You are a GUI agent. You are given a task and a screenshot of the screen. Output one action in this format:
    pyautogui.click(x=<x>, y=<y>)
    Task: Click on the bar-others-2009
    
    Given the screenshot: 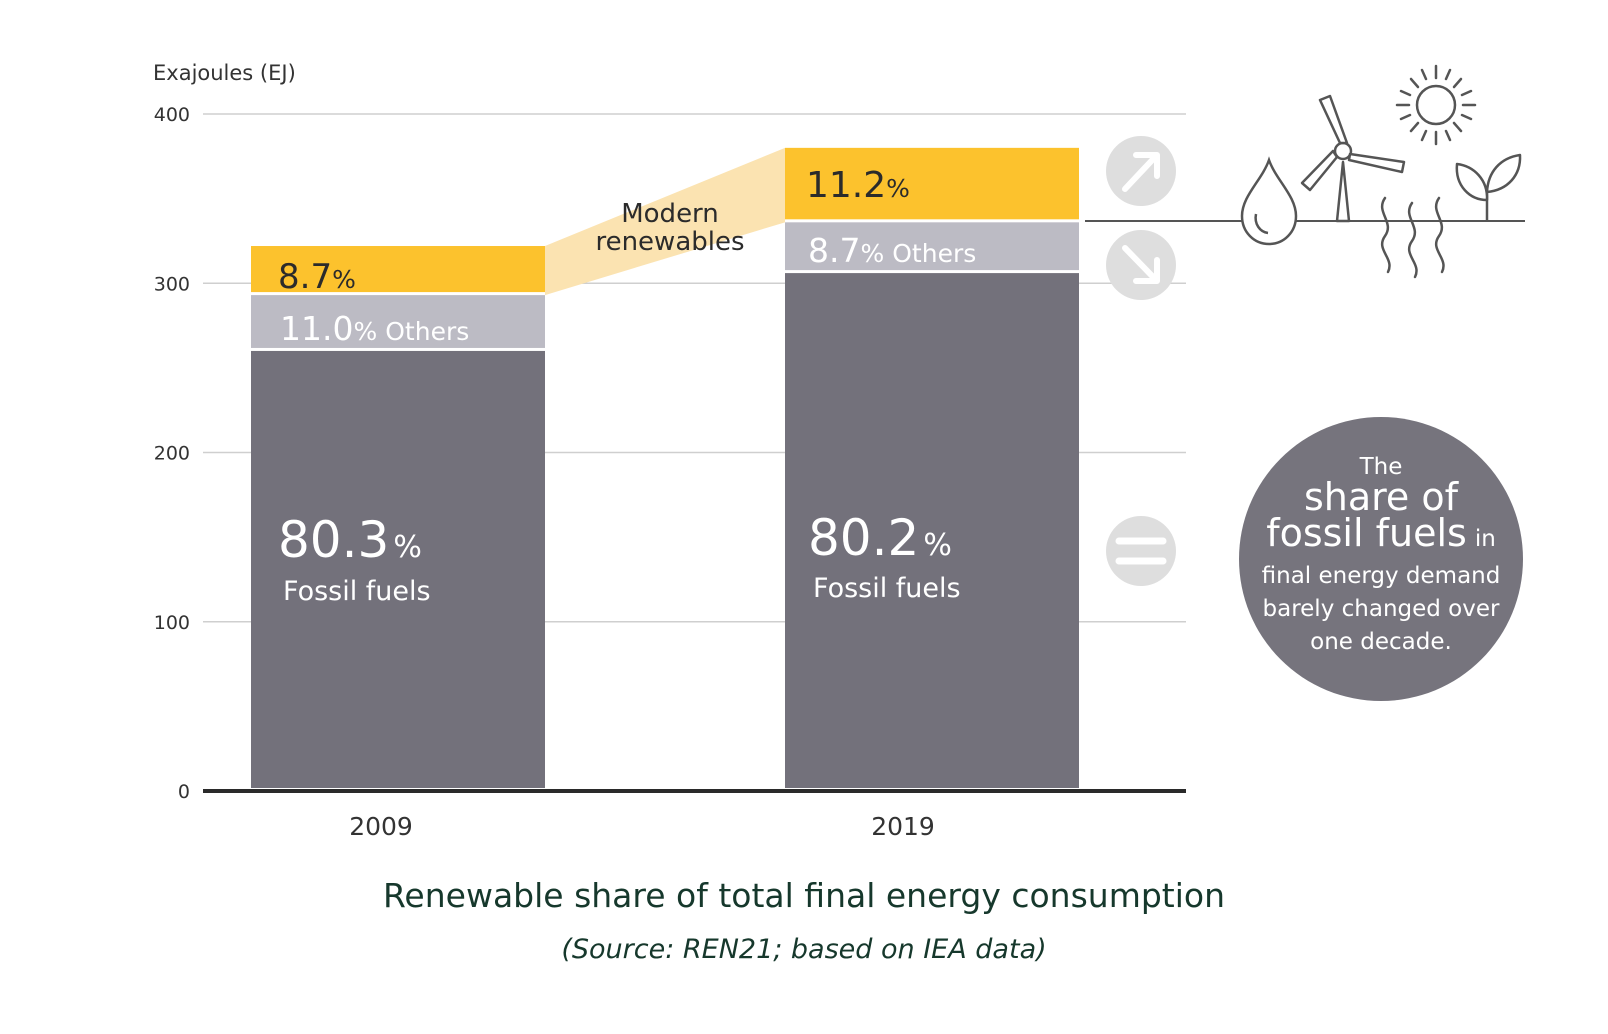 What is the action you would take?
    pyautogui.click(x=398, y=321)
    